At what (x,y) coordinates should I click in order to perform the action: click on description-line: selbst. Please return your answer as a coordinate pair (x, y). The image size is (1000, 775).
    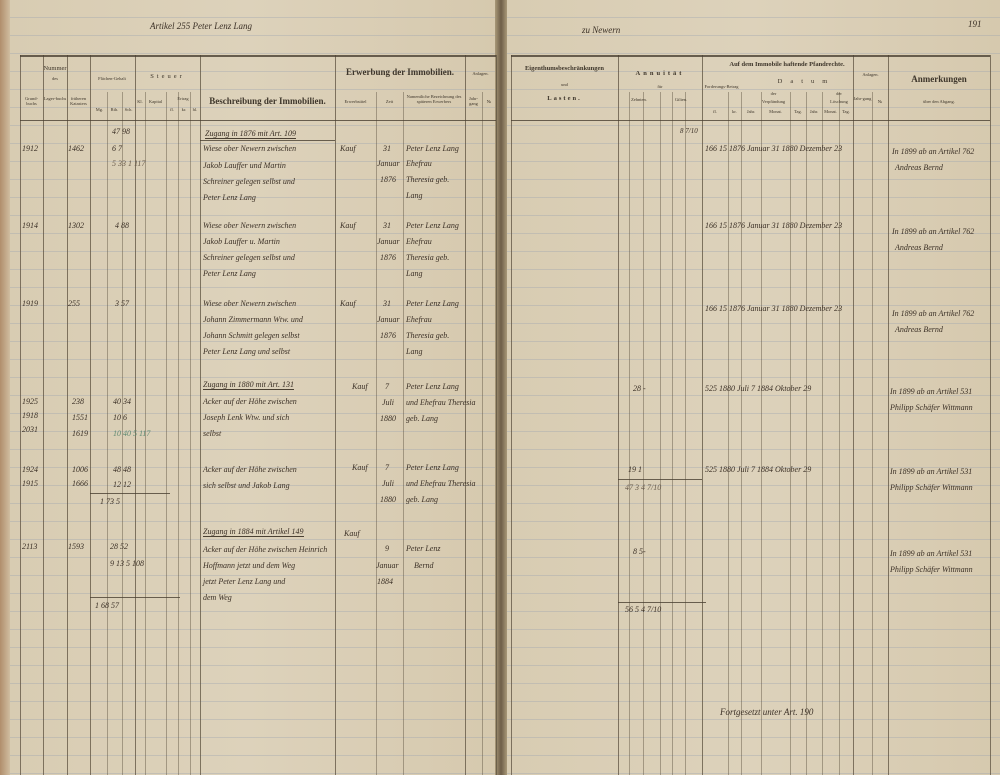
    Looking at the image, I should click on (212, 433).